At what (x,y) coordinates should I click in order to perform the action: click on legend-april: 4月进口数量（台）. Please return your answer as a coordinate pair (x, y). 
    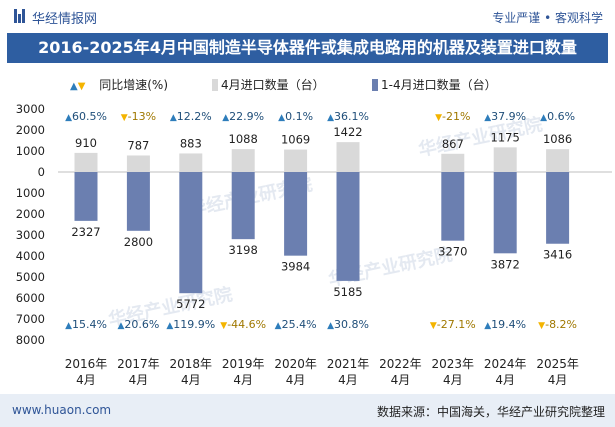
    Looking at the image, I should click on (268, 84).